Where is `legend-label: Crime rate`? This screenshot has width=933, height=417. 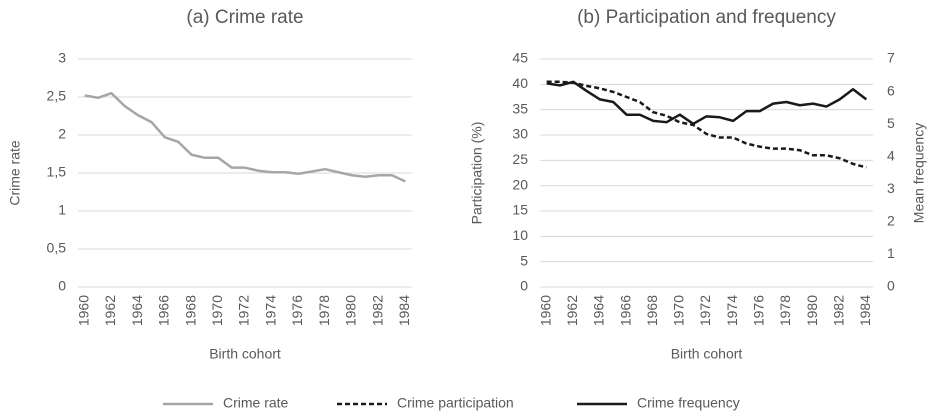
legend-label: Crime rate is located at coordinates (256, 403).